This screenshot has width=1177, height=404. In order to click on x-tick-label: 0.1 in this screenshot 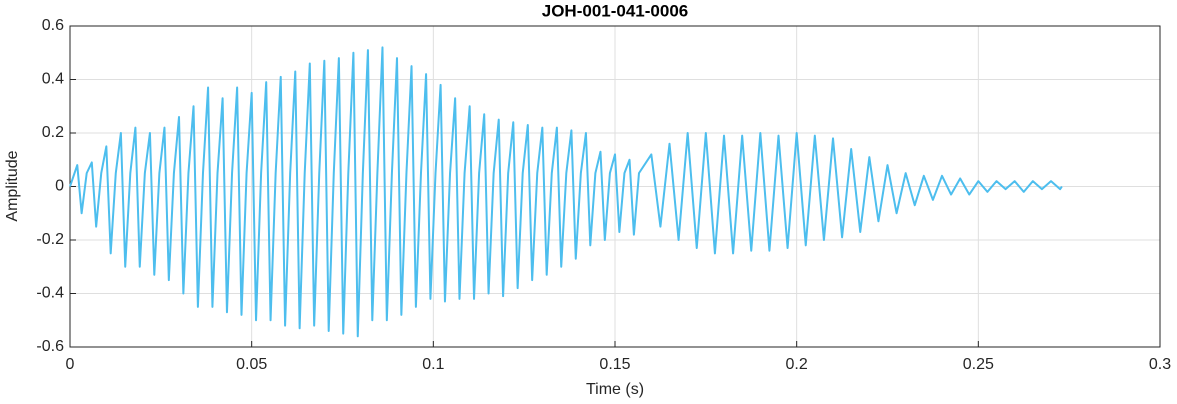, I will do `click(433, 364)`.